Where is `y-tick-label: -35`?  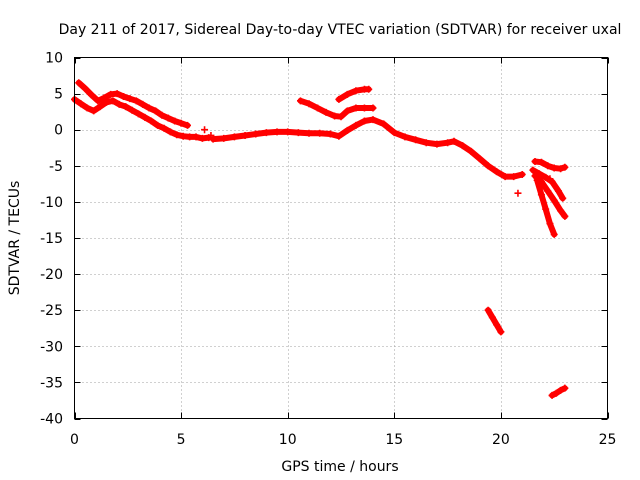
y-tick-label: -35 is located at coordinates (51, 383).